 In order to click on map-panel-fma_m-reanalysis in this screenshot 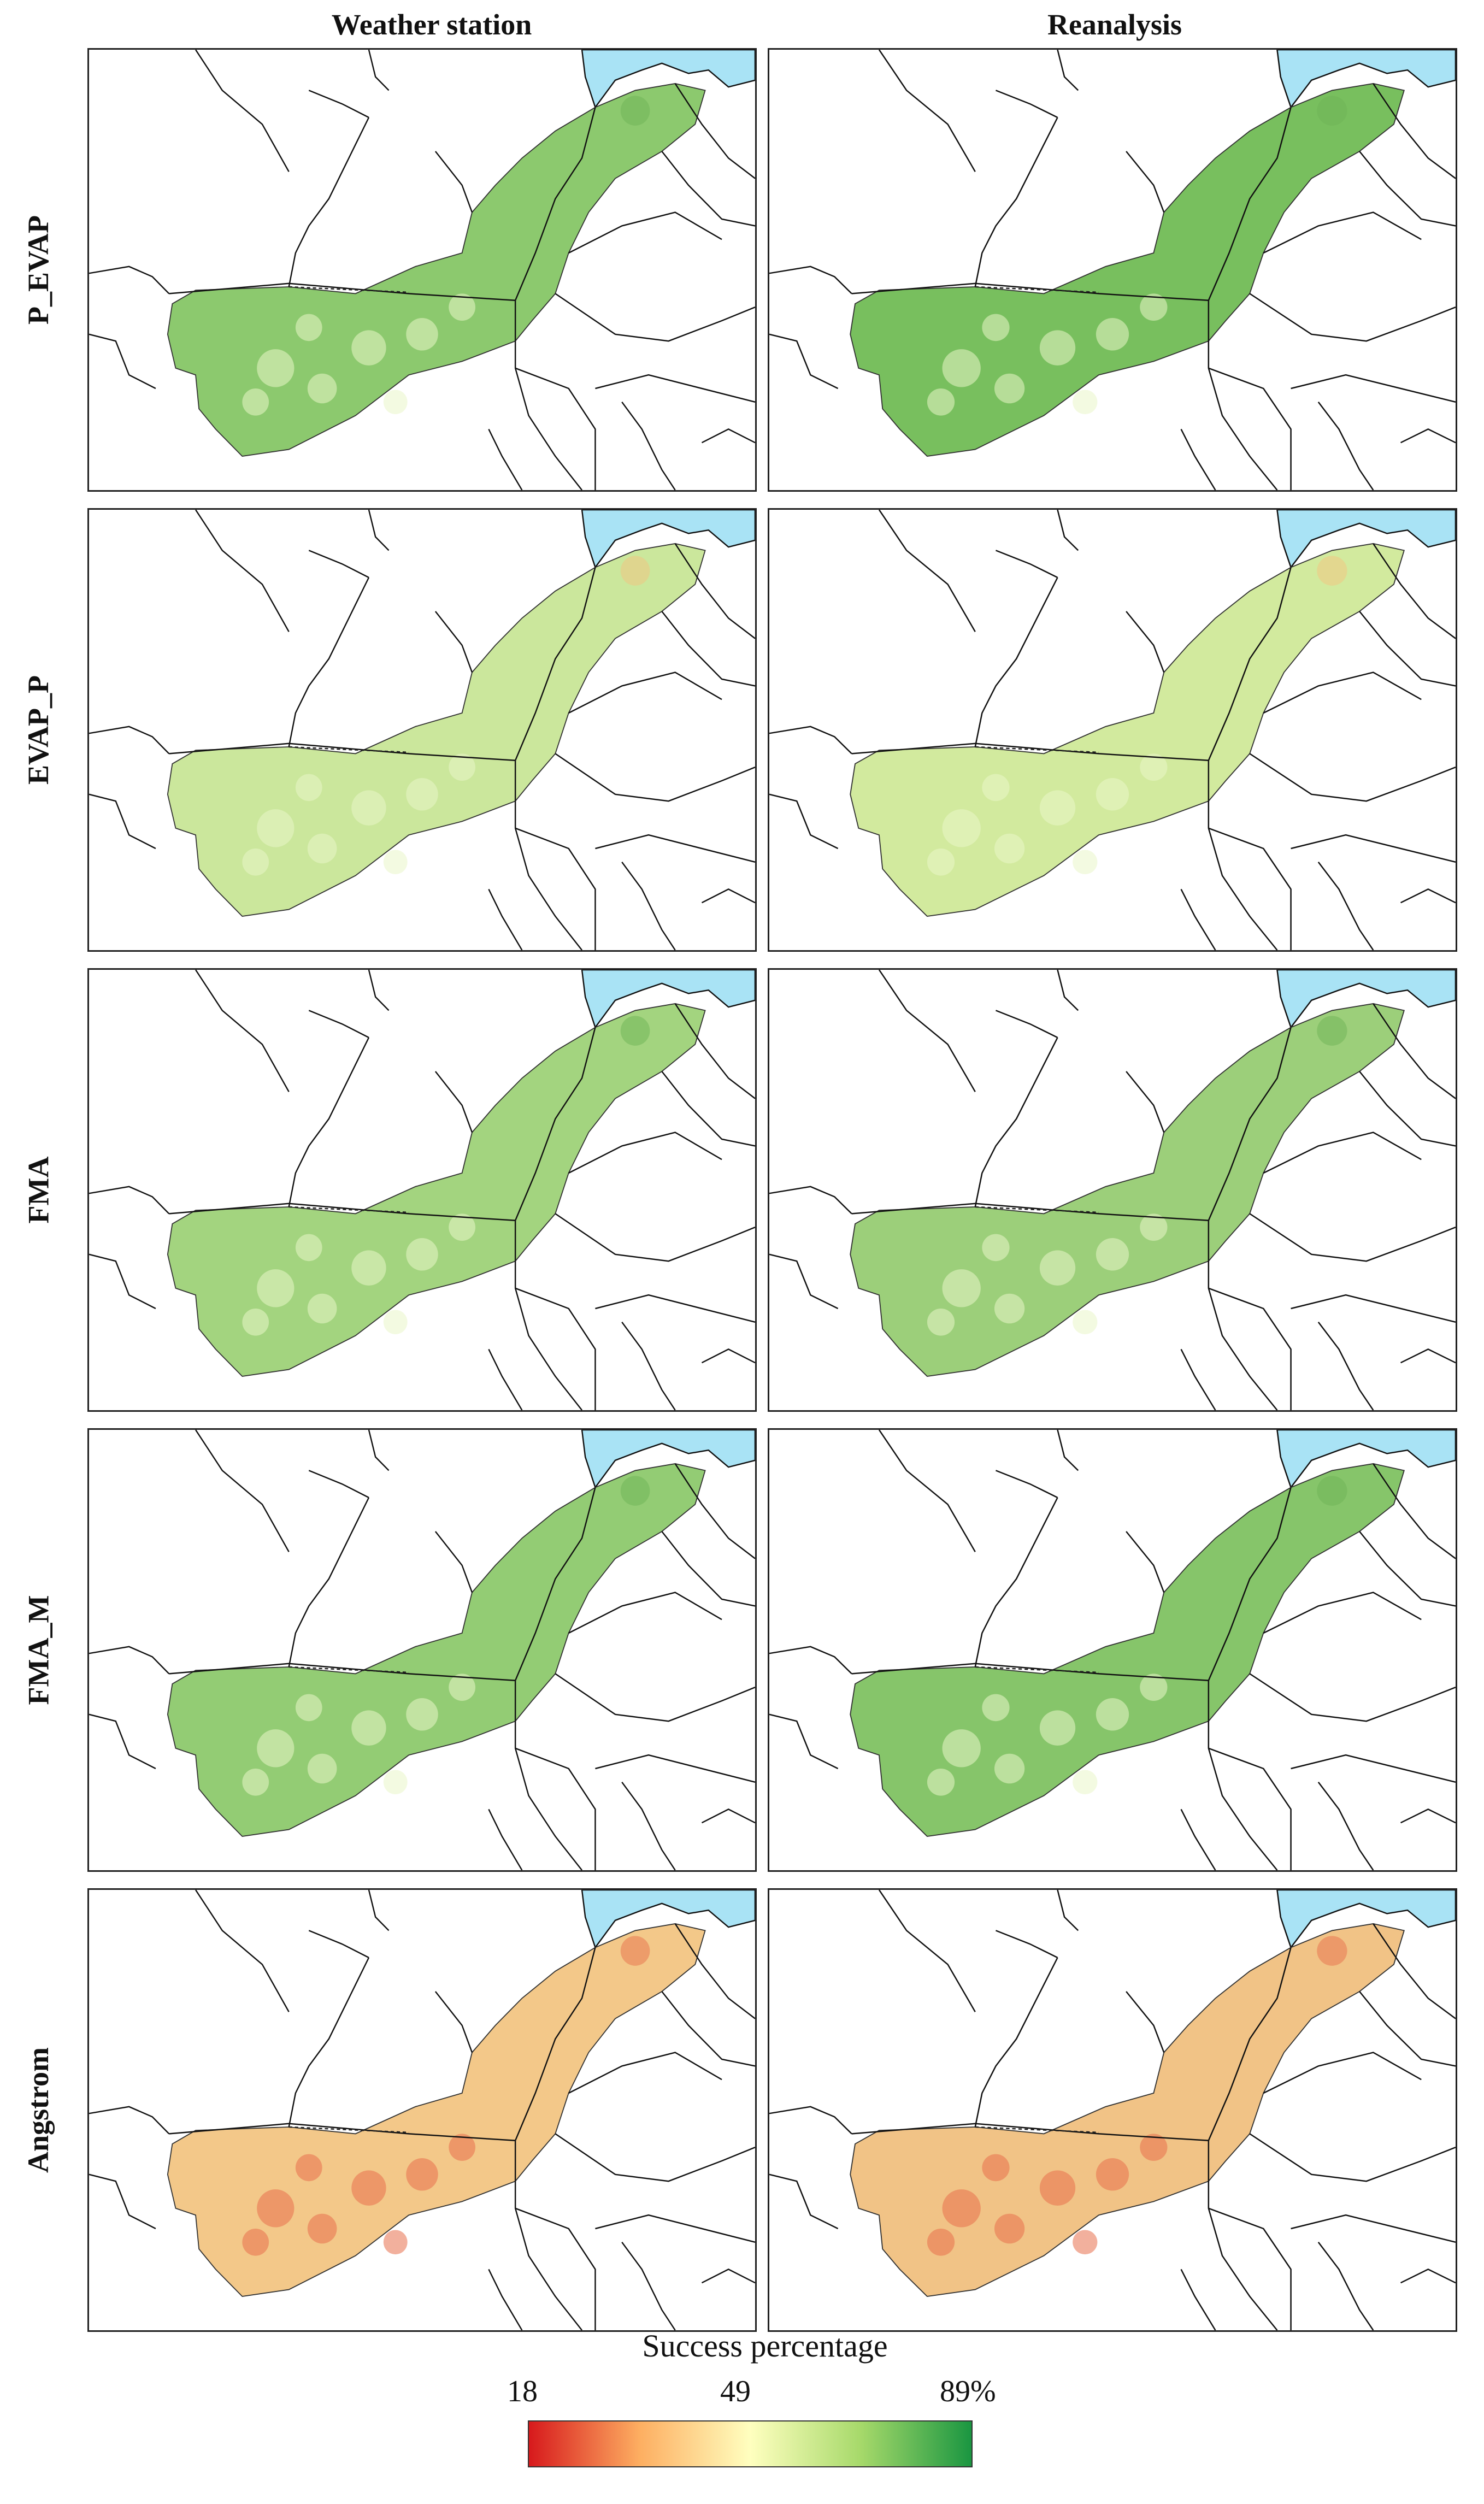, I will do `click(1112, 1650)`.